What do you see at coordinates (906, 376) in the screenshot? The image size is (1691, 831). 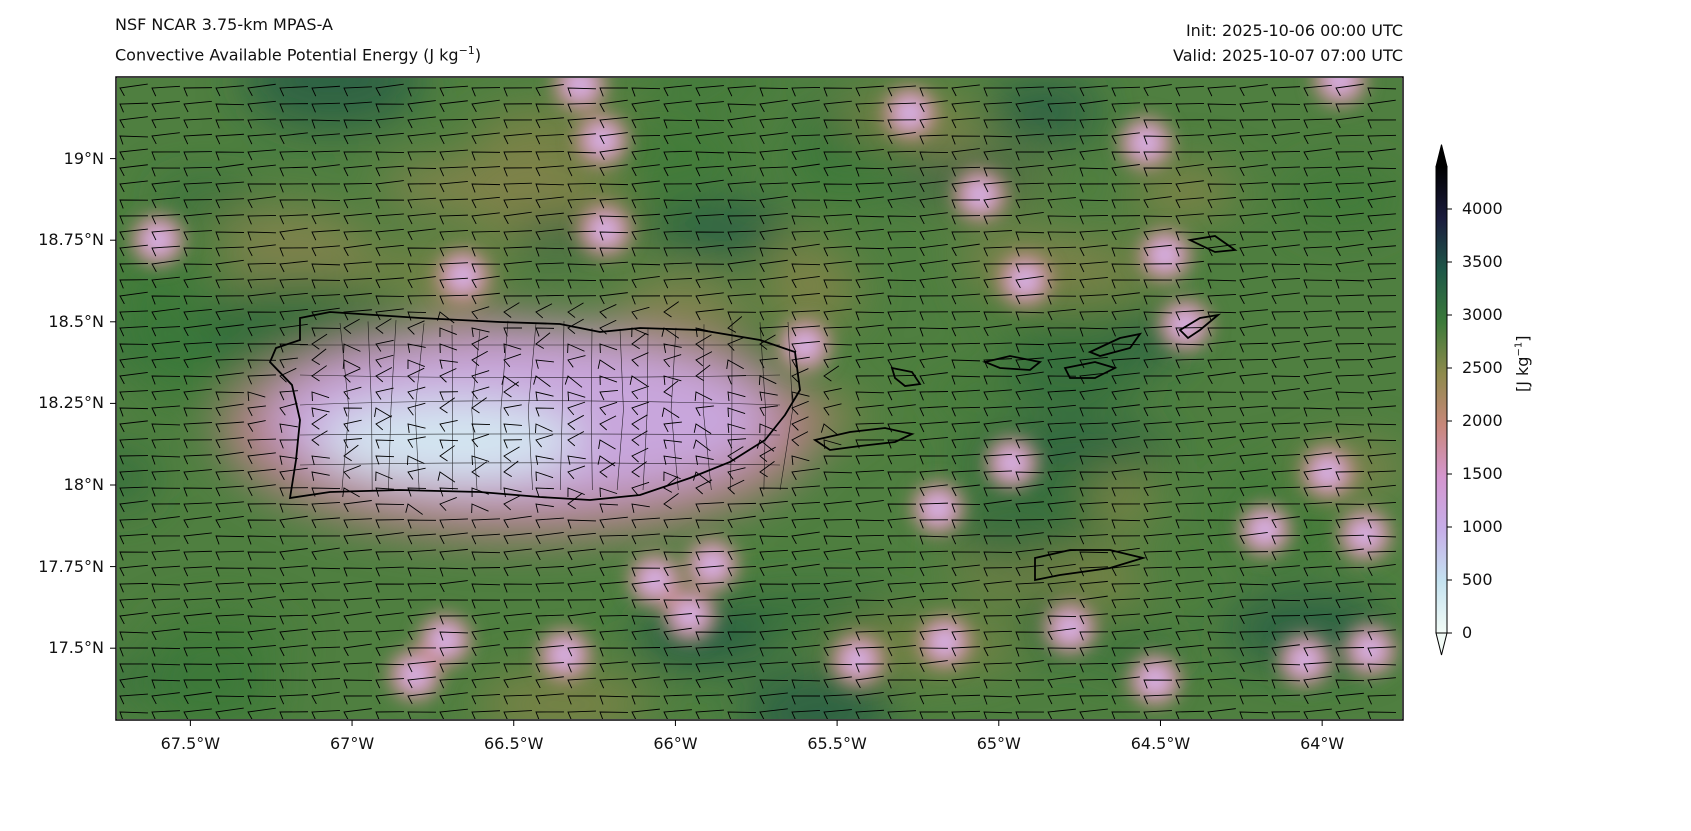 I see `coastline-culebra` at bounding box center [906, 376].